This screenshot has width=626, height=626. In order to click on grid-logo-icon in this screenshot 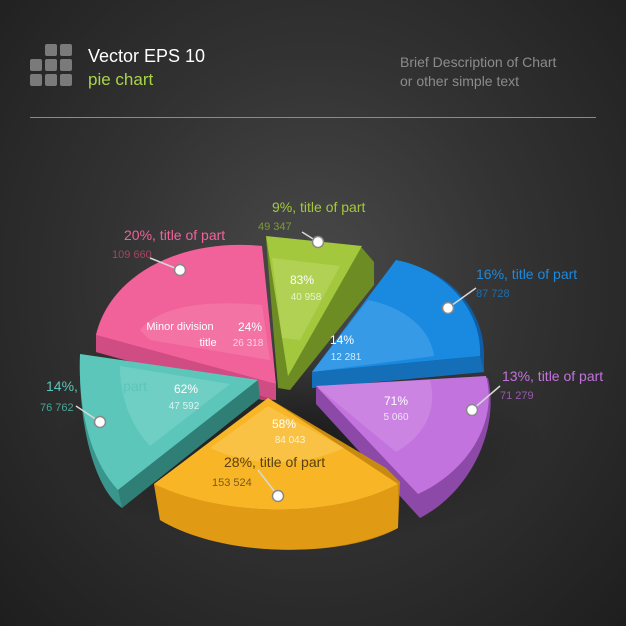, I will do `click(52, 66)`.